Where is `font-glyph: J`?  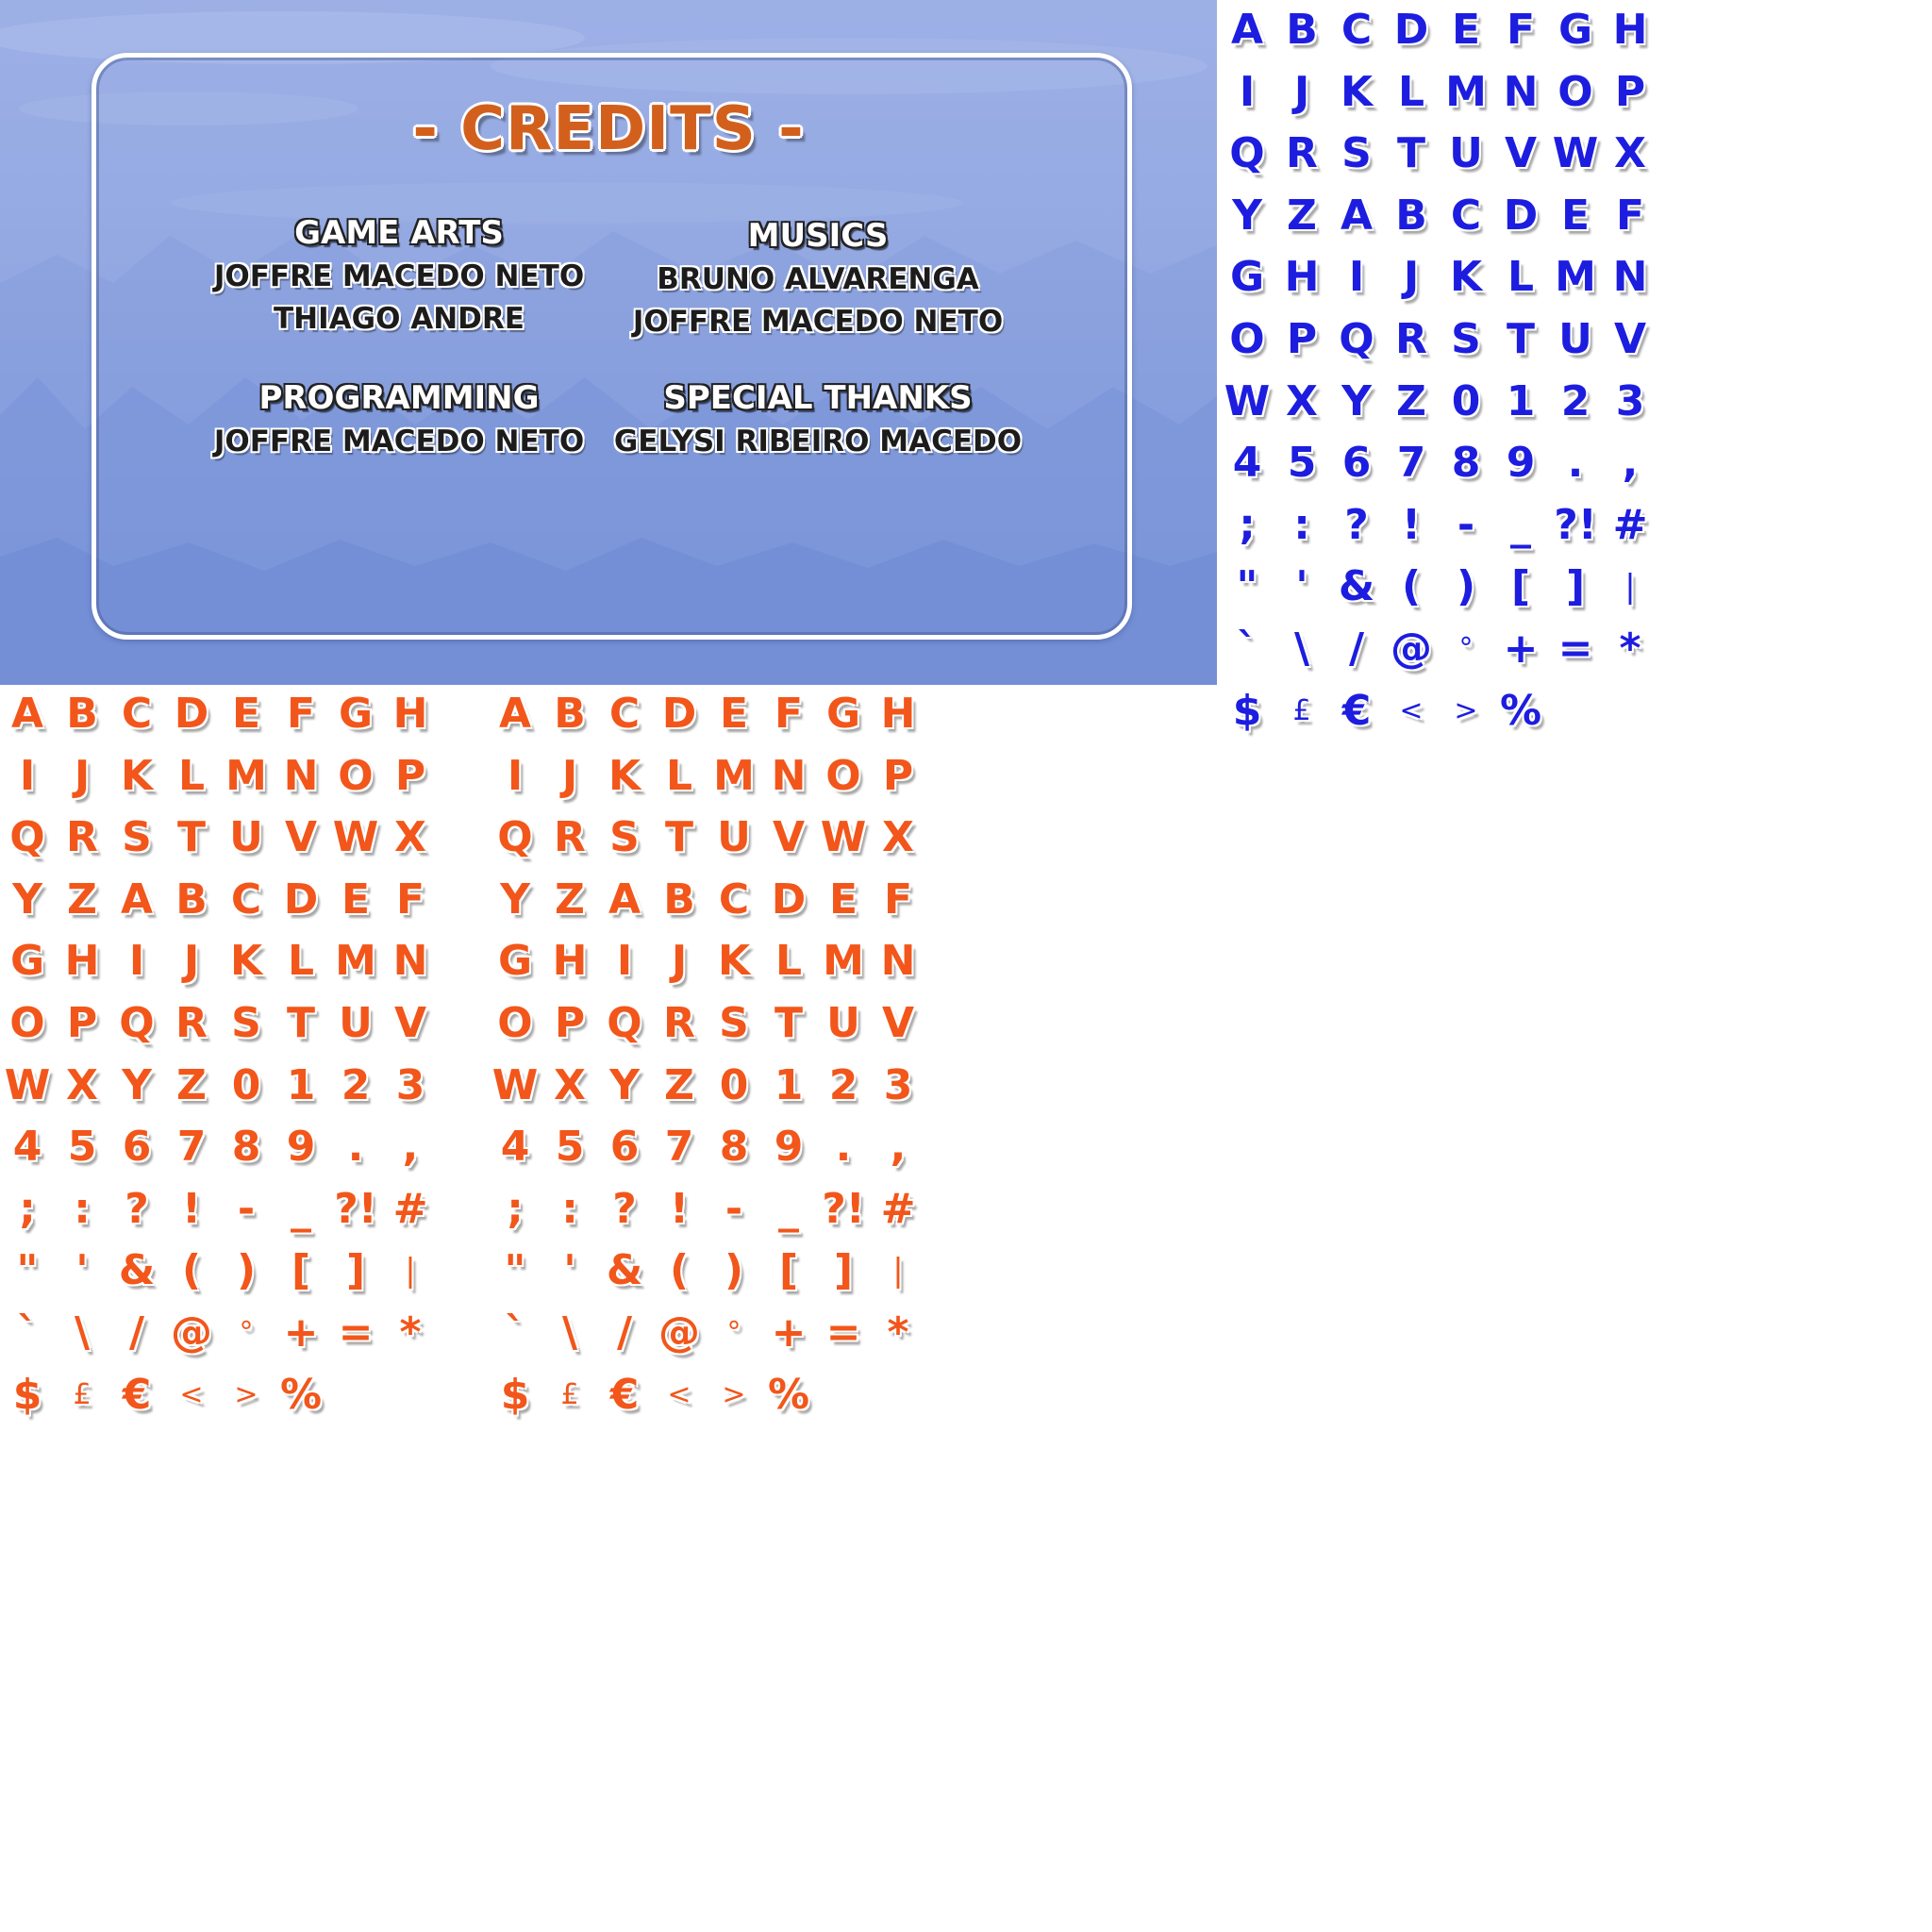 font-glyph: J is located at coordinates (1302, 92).